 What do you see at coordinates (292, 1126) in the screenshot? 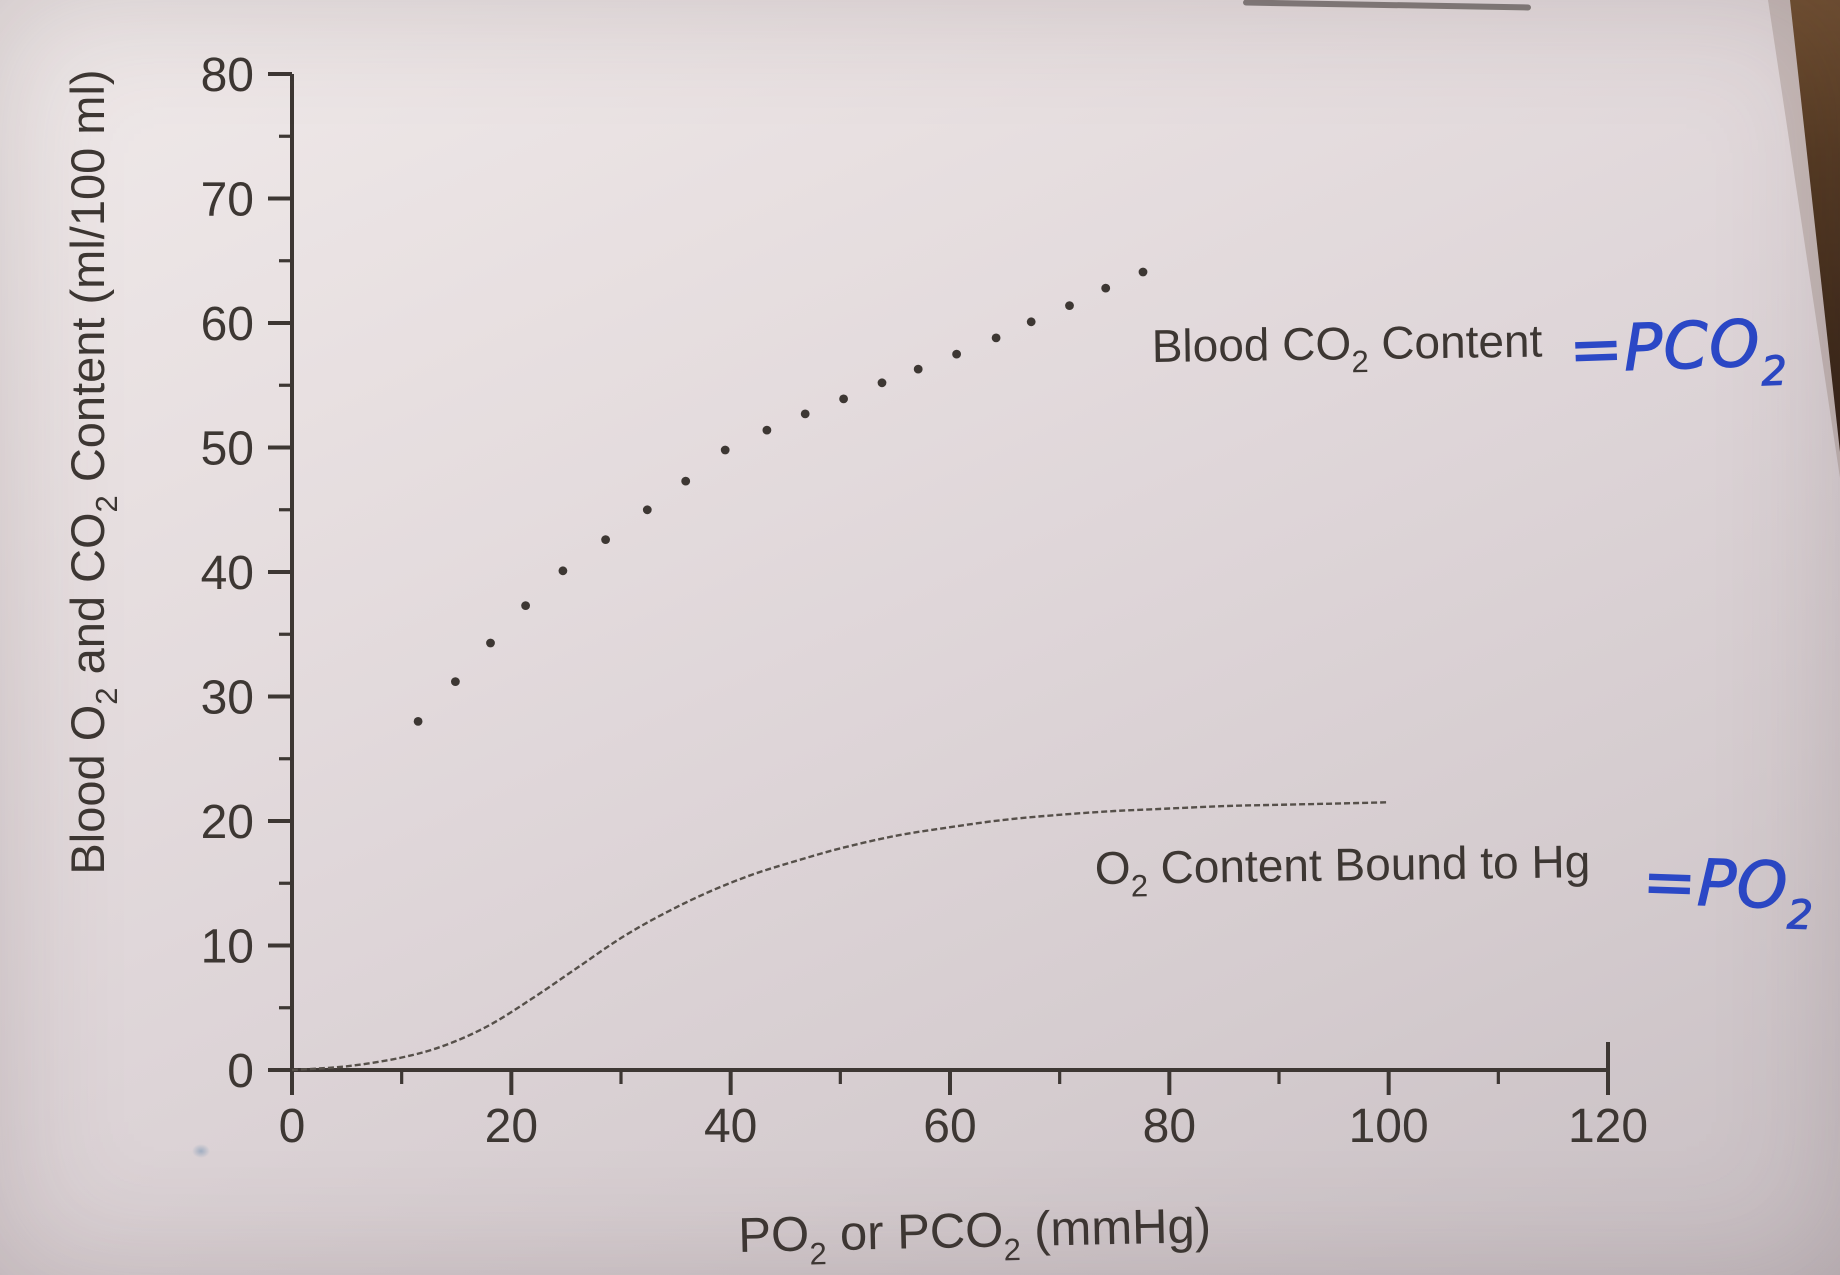
I see `x-tick-label: 0` at bounding box center [292, 1126].